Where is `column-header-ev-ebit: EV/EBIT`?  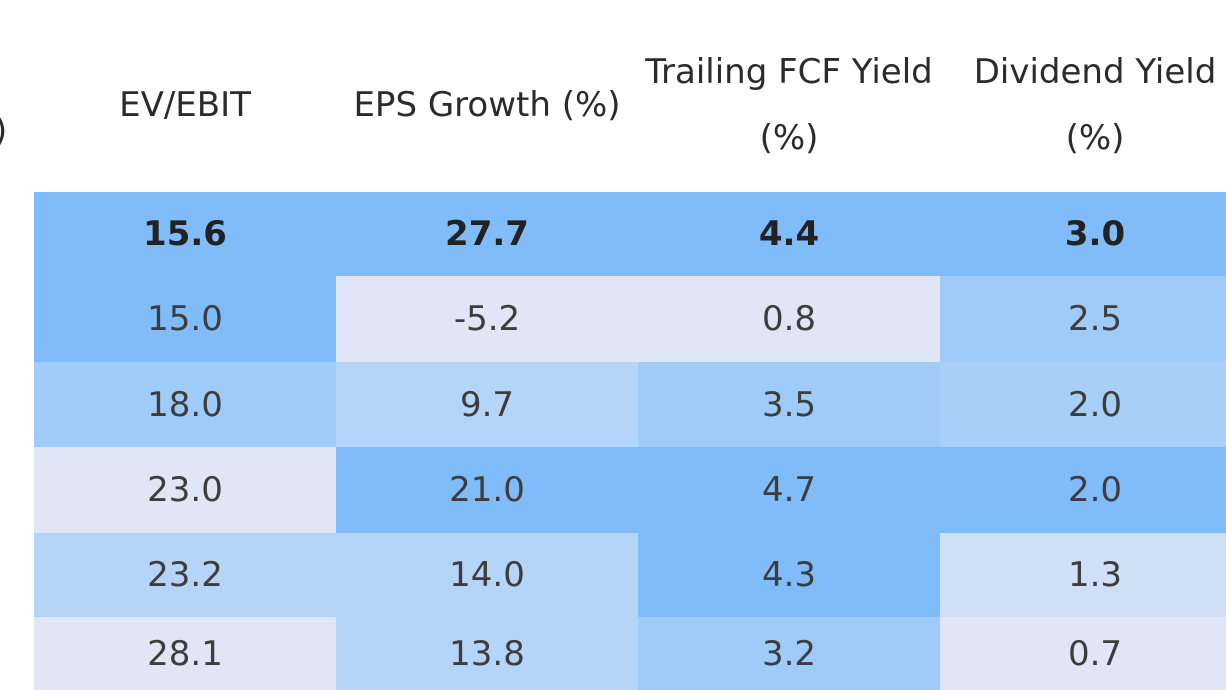
column-header-ev-ebit: EV/EBIT is located at coordinates (185, 105).